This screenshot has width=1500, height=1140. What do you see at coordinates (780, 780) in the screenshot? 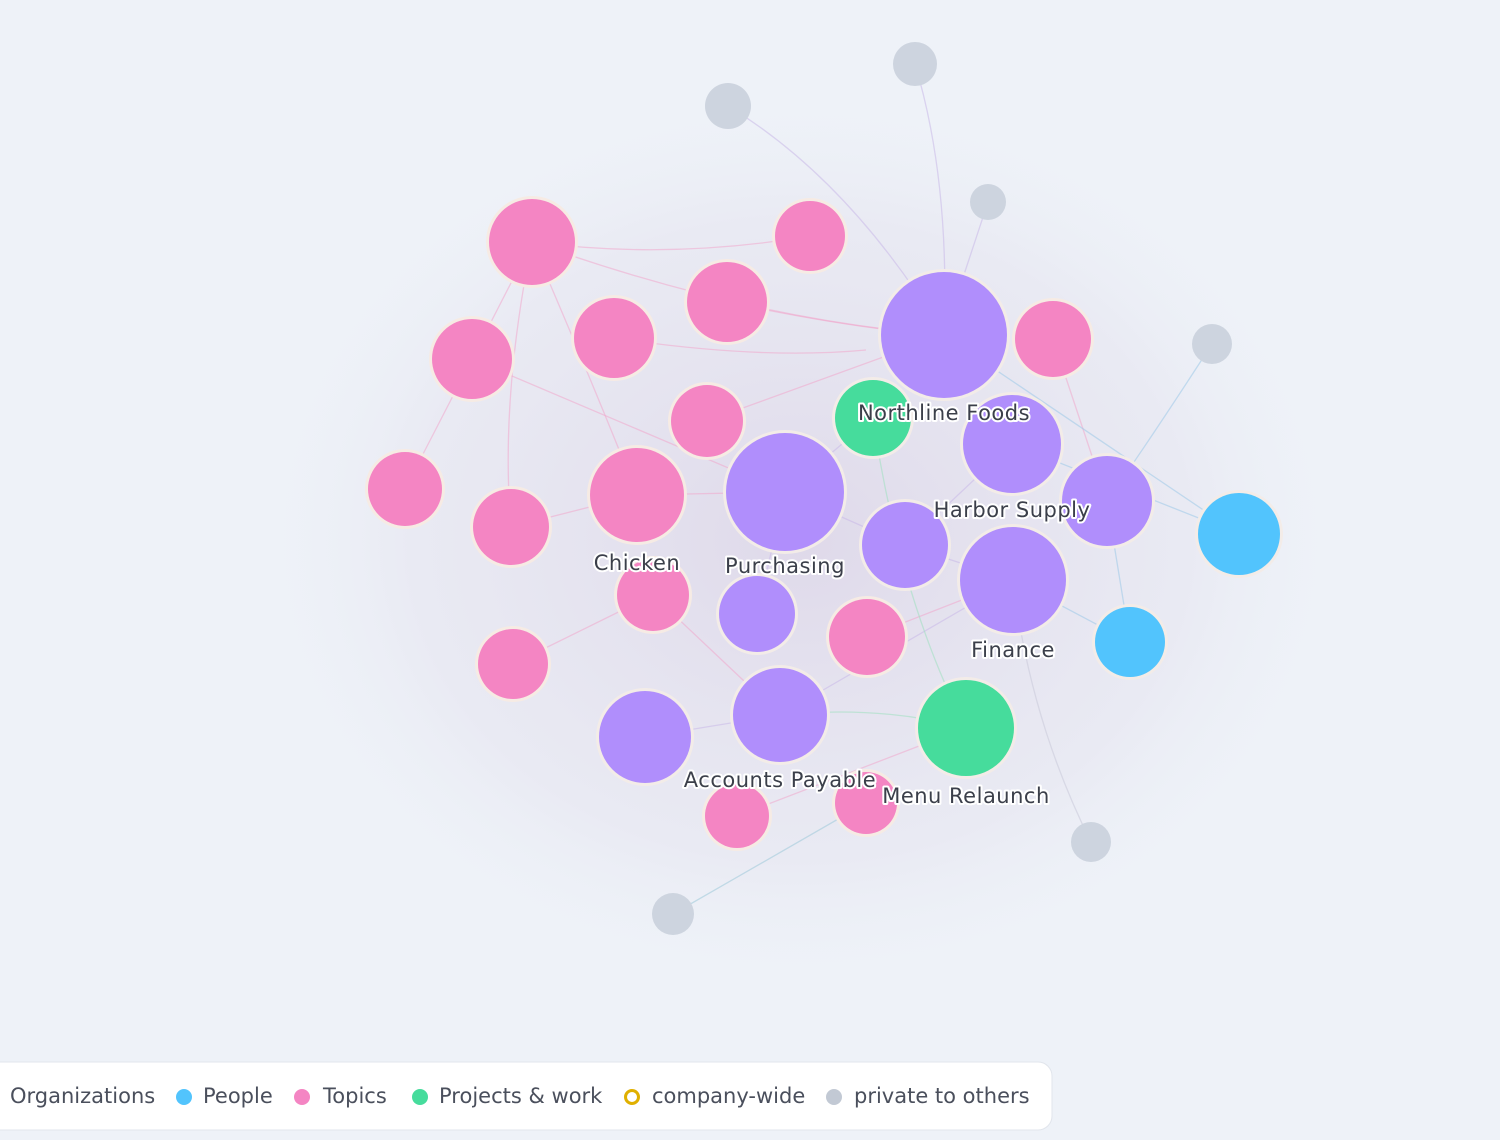
I see `node-label: Accounts Payable` at bounding box center [780, 780].